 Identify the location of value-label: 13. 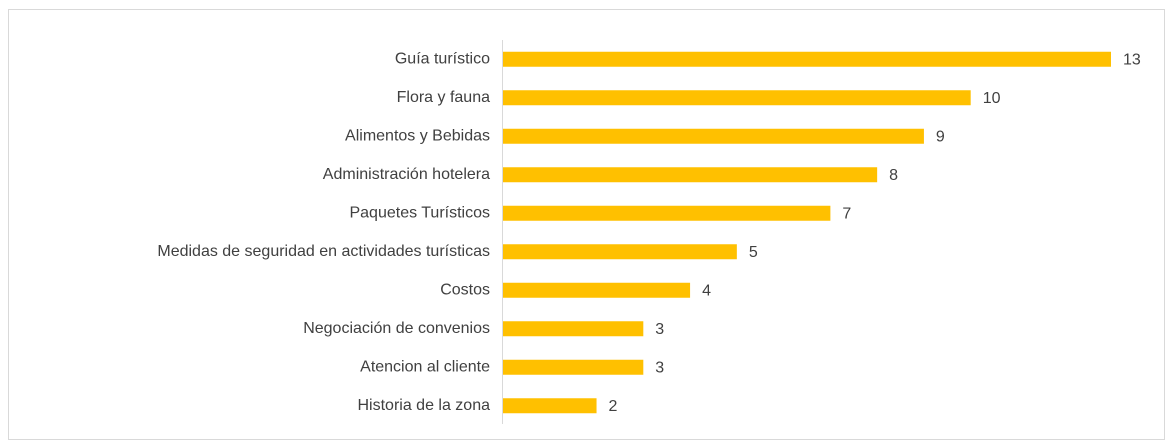
(1132, 59).